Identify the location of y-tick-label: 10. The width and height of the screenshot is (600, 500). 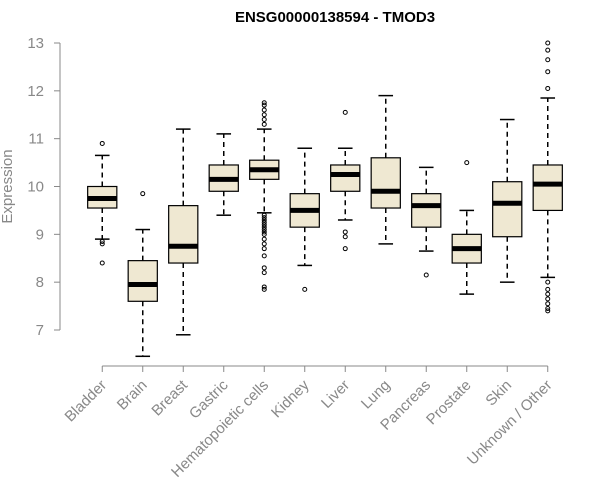
(35, 187).